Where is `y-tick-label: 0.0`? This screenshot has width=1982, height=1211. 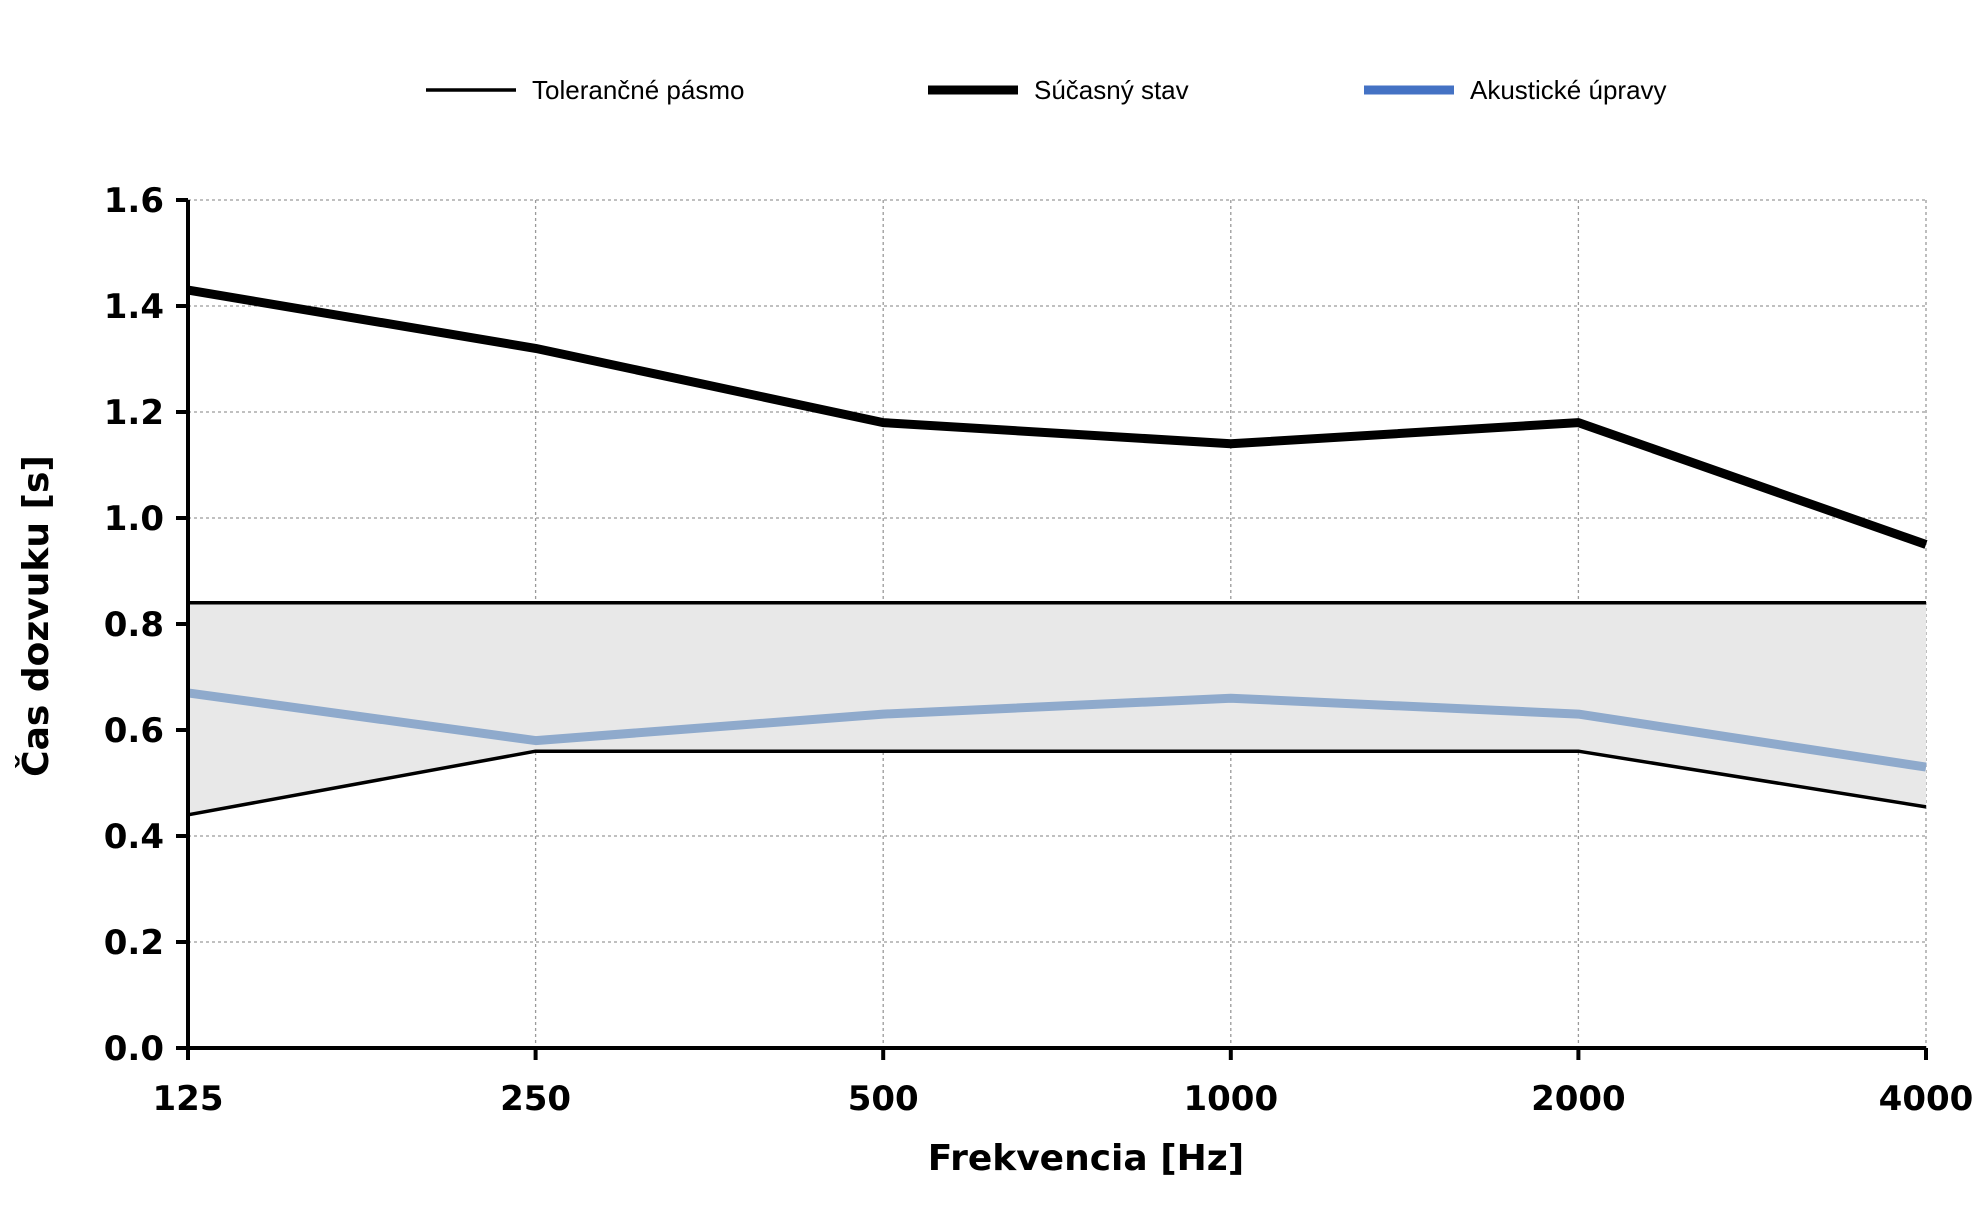 y-tick-label: 0.0 is located at coordinates (134, 1049).